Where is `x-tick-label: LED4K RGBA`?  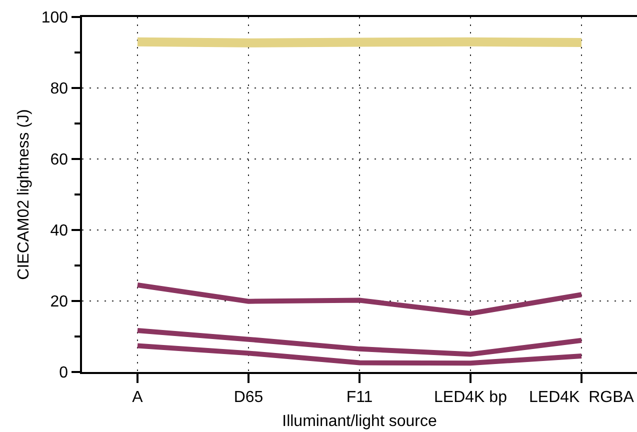 x-tick-label: LED4K RGBA is located at coordinates (581, 397).